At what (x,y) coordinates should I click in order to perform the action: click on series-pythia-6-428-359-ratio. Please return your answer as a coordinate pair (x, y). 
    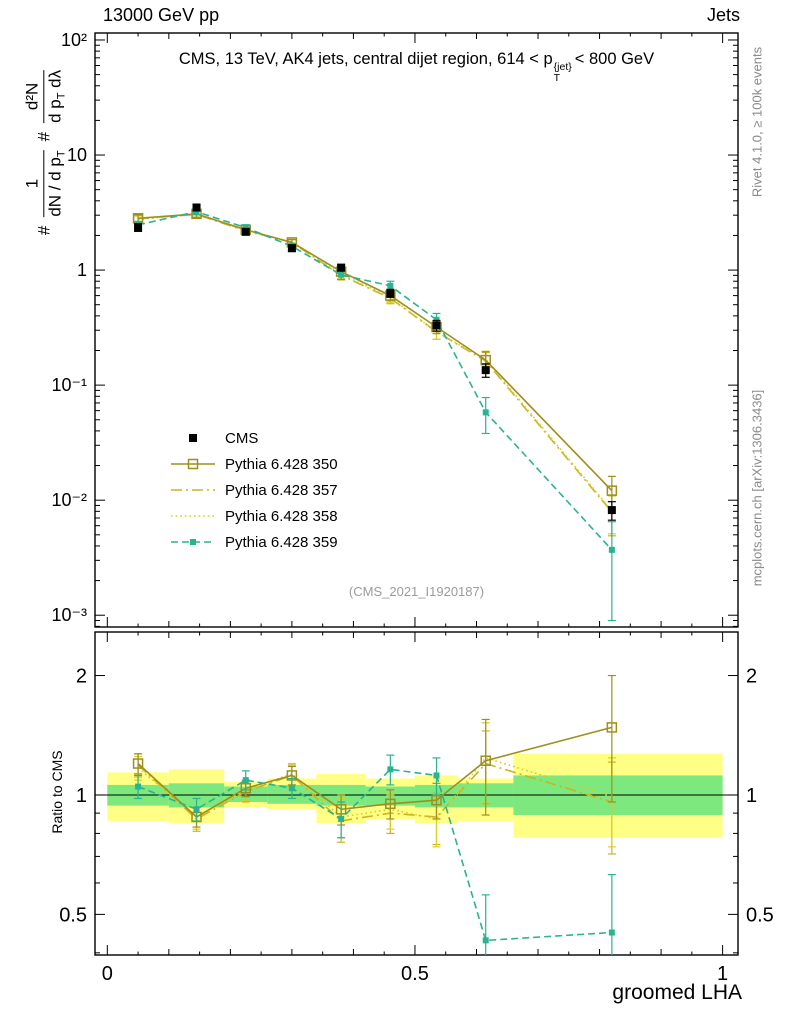
    Looking at the image, I should click on (375, 854).